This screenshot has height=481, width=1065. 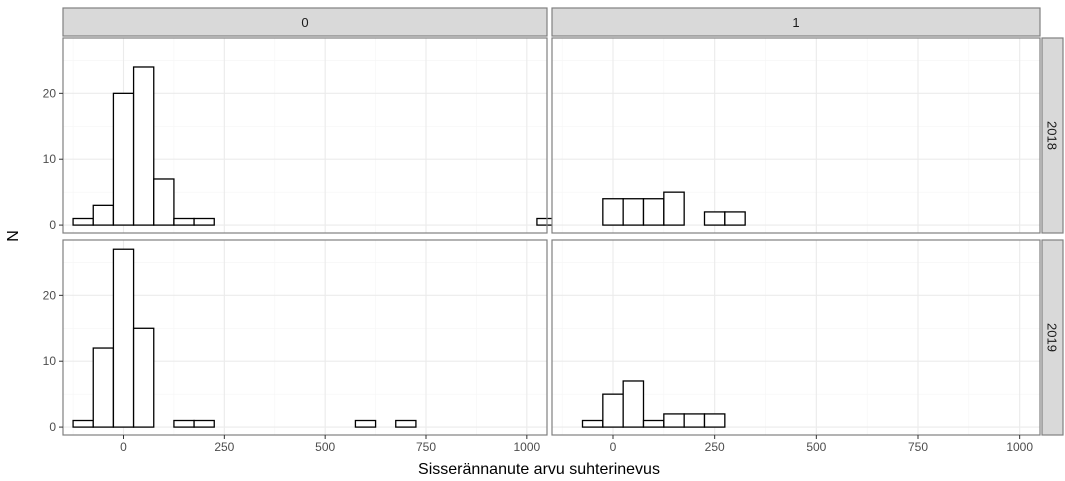 I want to click on strip-row-2018: 2018, so click(x=1052, y=135).